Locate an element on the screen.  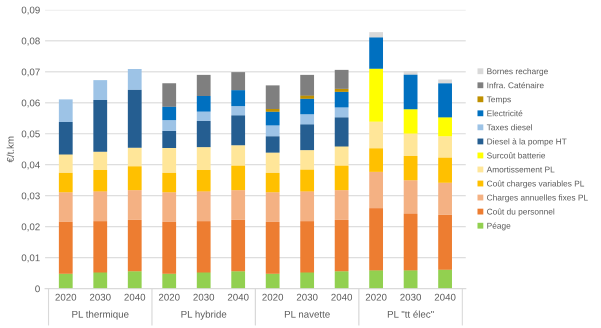
text: PL hybride is located at coordinates (203, 315).